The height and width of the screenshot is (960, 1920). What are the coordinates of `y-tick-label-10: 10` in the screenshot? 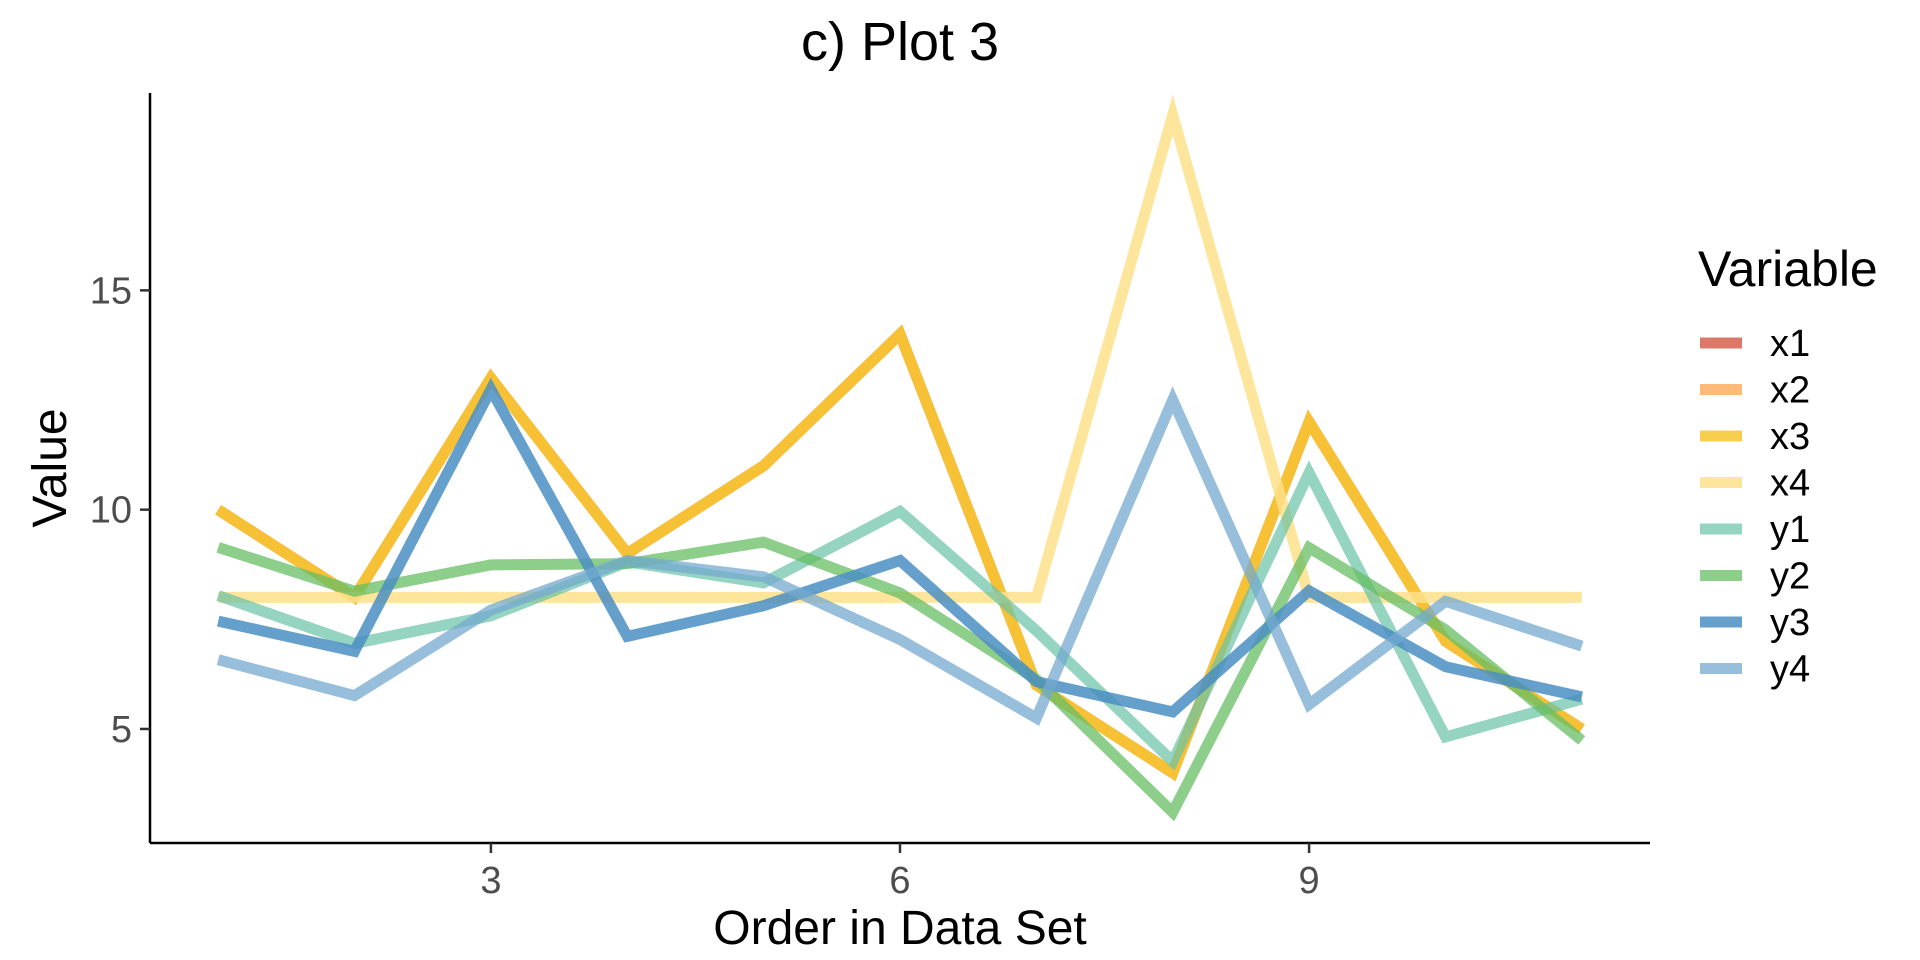 It's located at (111, 511).